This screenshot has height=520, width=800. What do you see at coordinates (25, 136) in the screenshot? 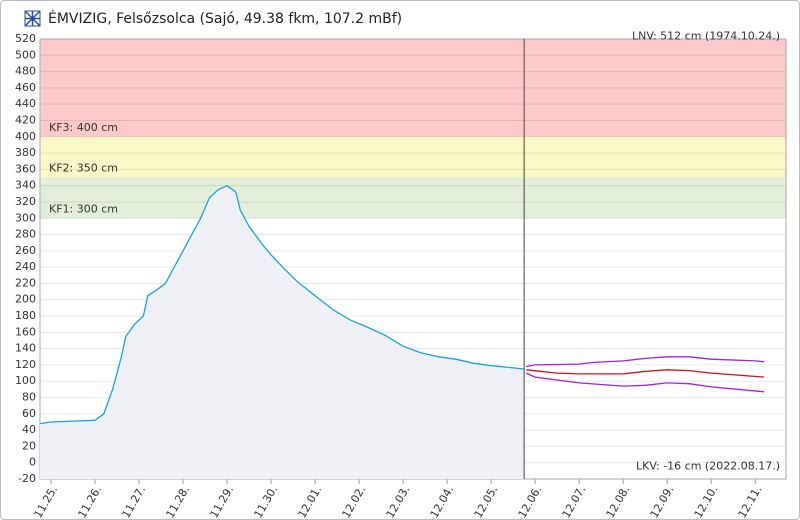
I see `y-tick-label: 400` at bounding box center [25, 136].